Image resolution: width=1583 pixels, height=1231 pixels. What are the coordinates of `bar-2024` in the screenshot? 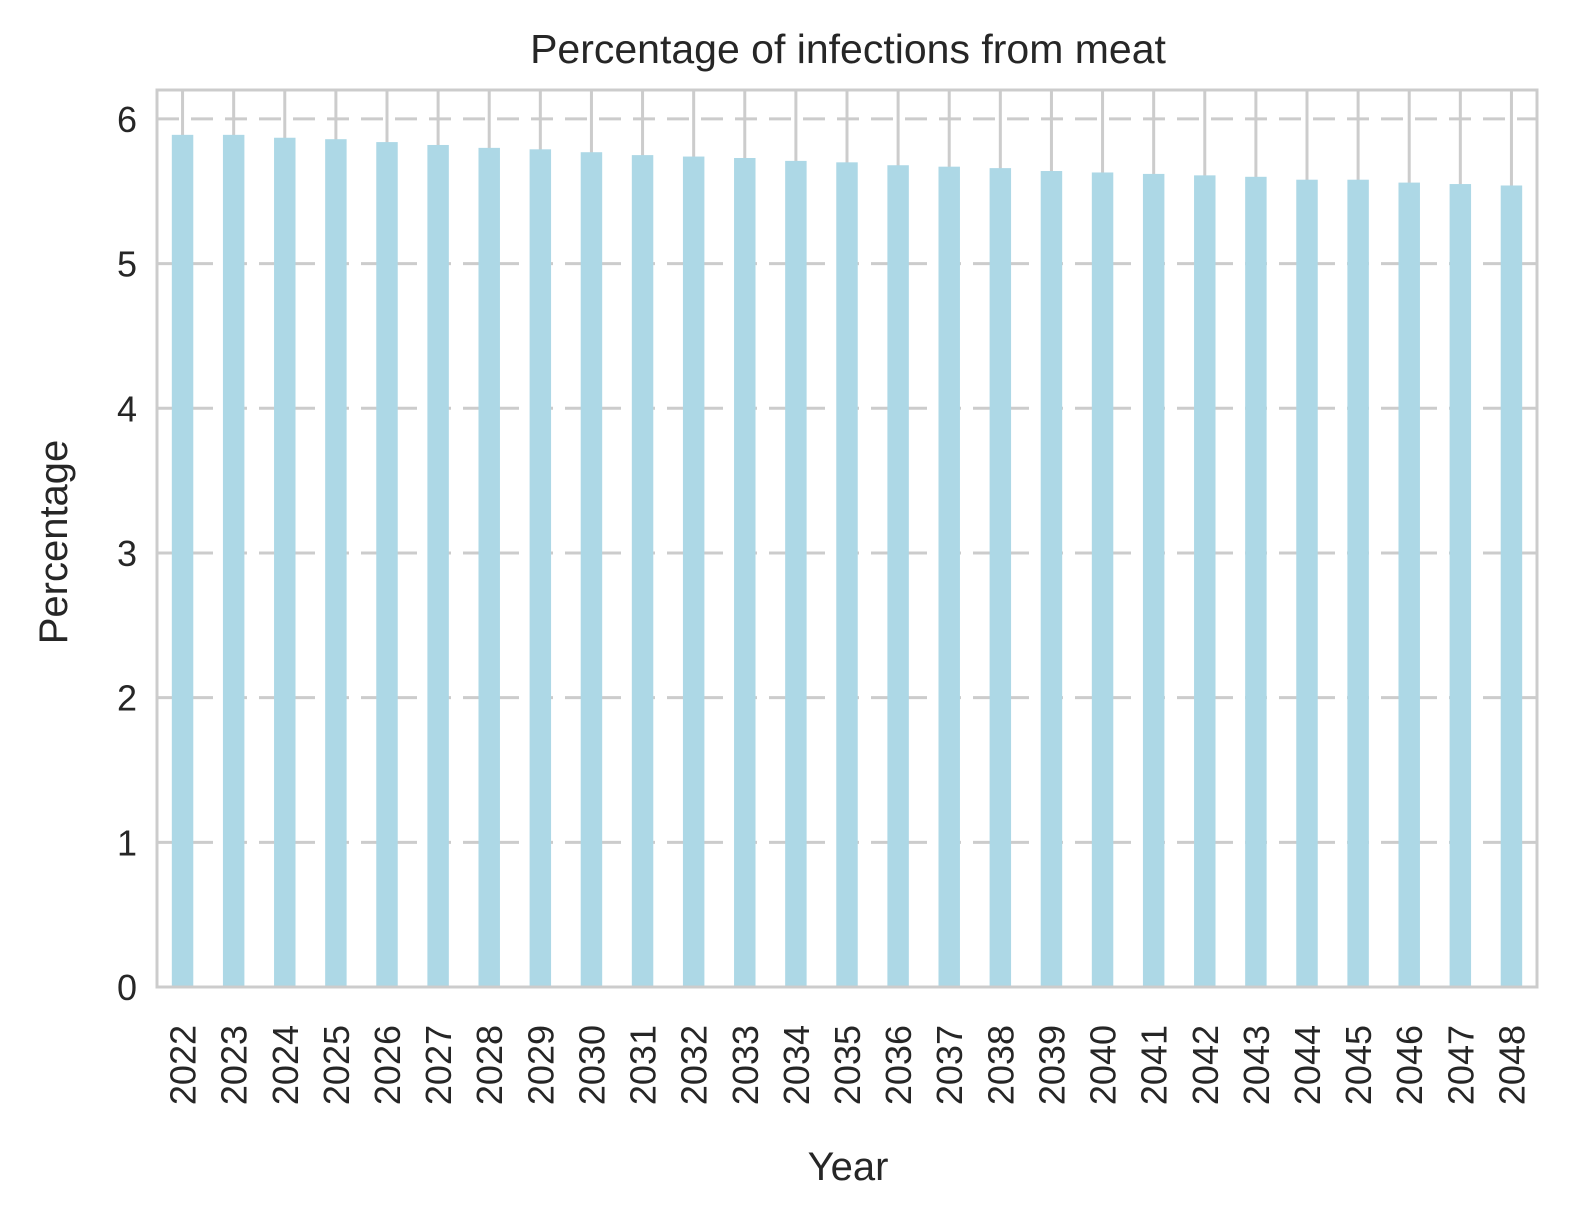 It's located at (285, 562).